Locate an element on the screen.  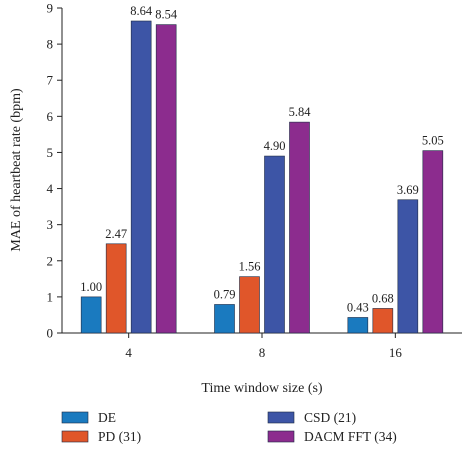
y-tick-label: 9 is located at coordinates (50, 8).